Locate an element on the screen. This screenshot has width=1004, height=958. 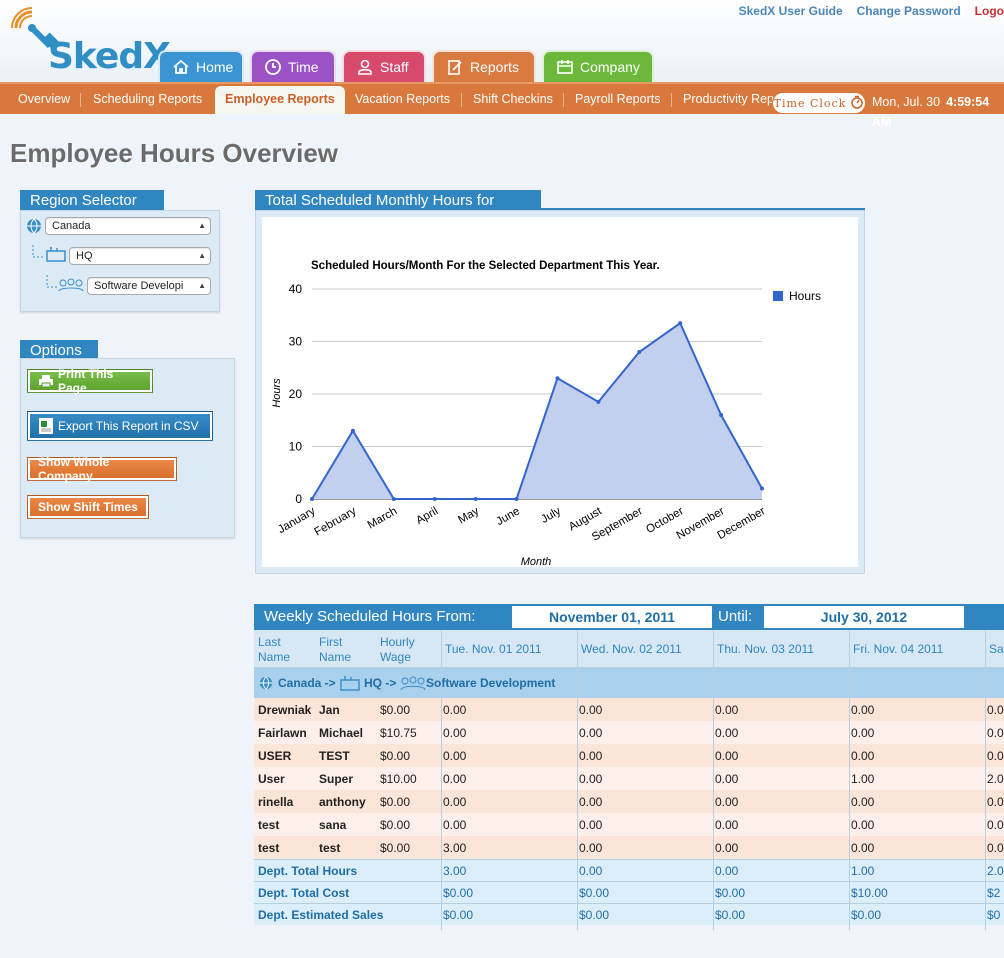
tab-company: Company is located at coordinates (598, 66).